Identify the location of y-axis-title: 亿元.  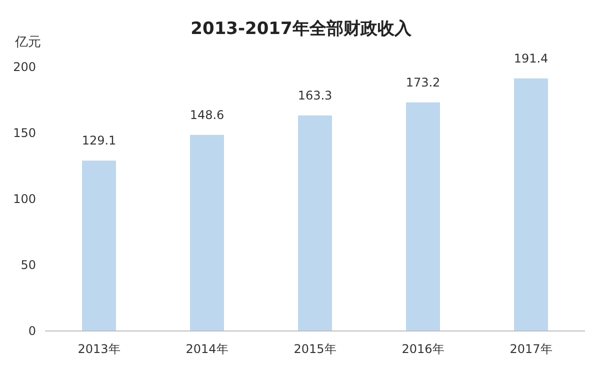
(27, 42).